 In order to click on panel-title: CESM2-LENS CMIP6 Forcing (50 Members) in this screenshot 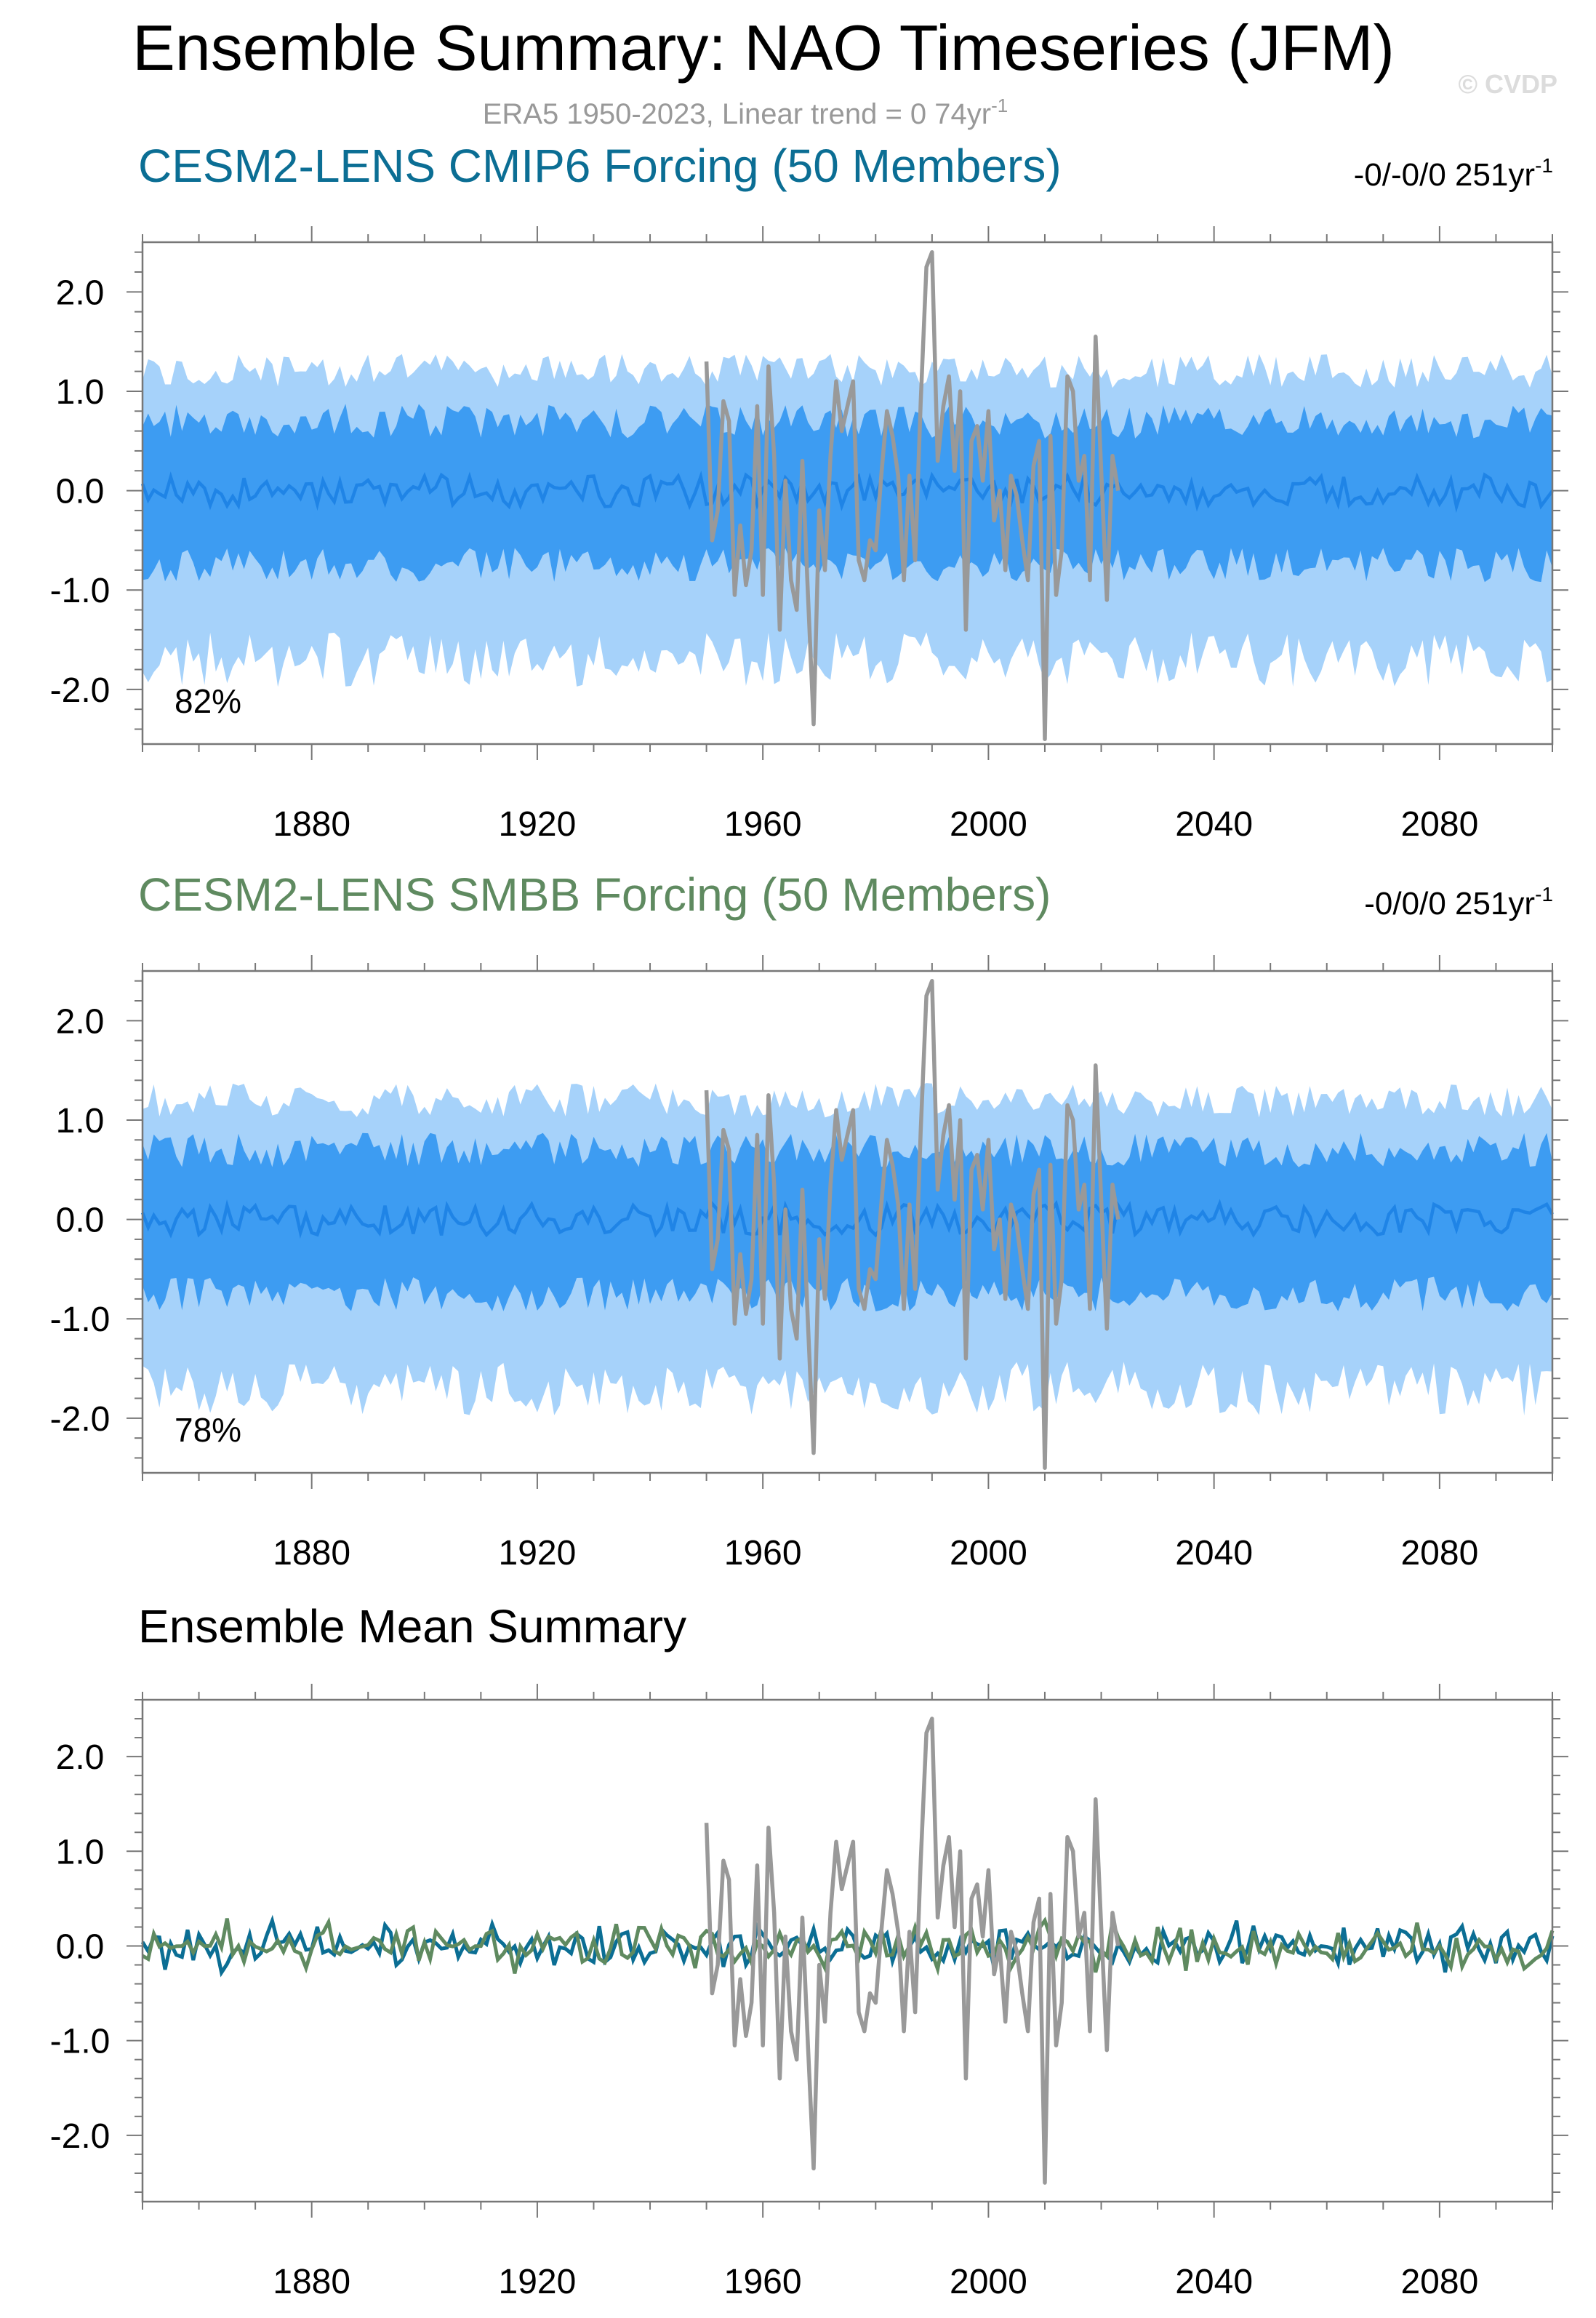, I will do `click(600, 166)`.